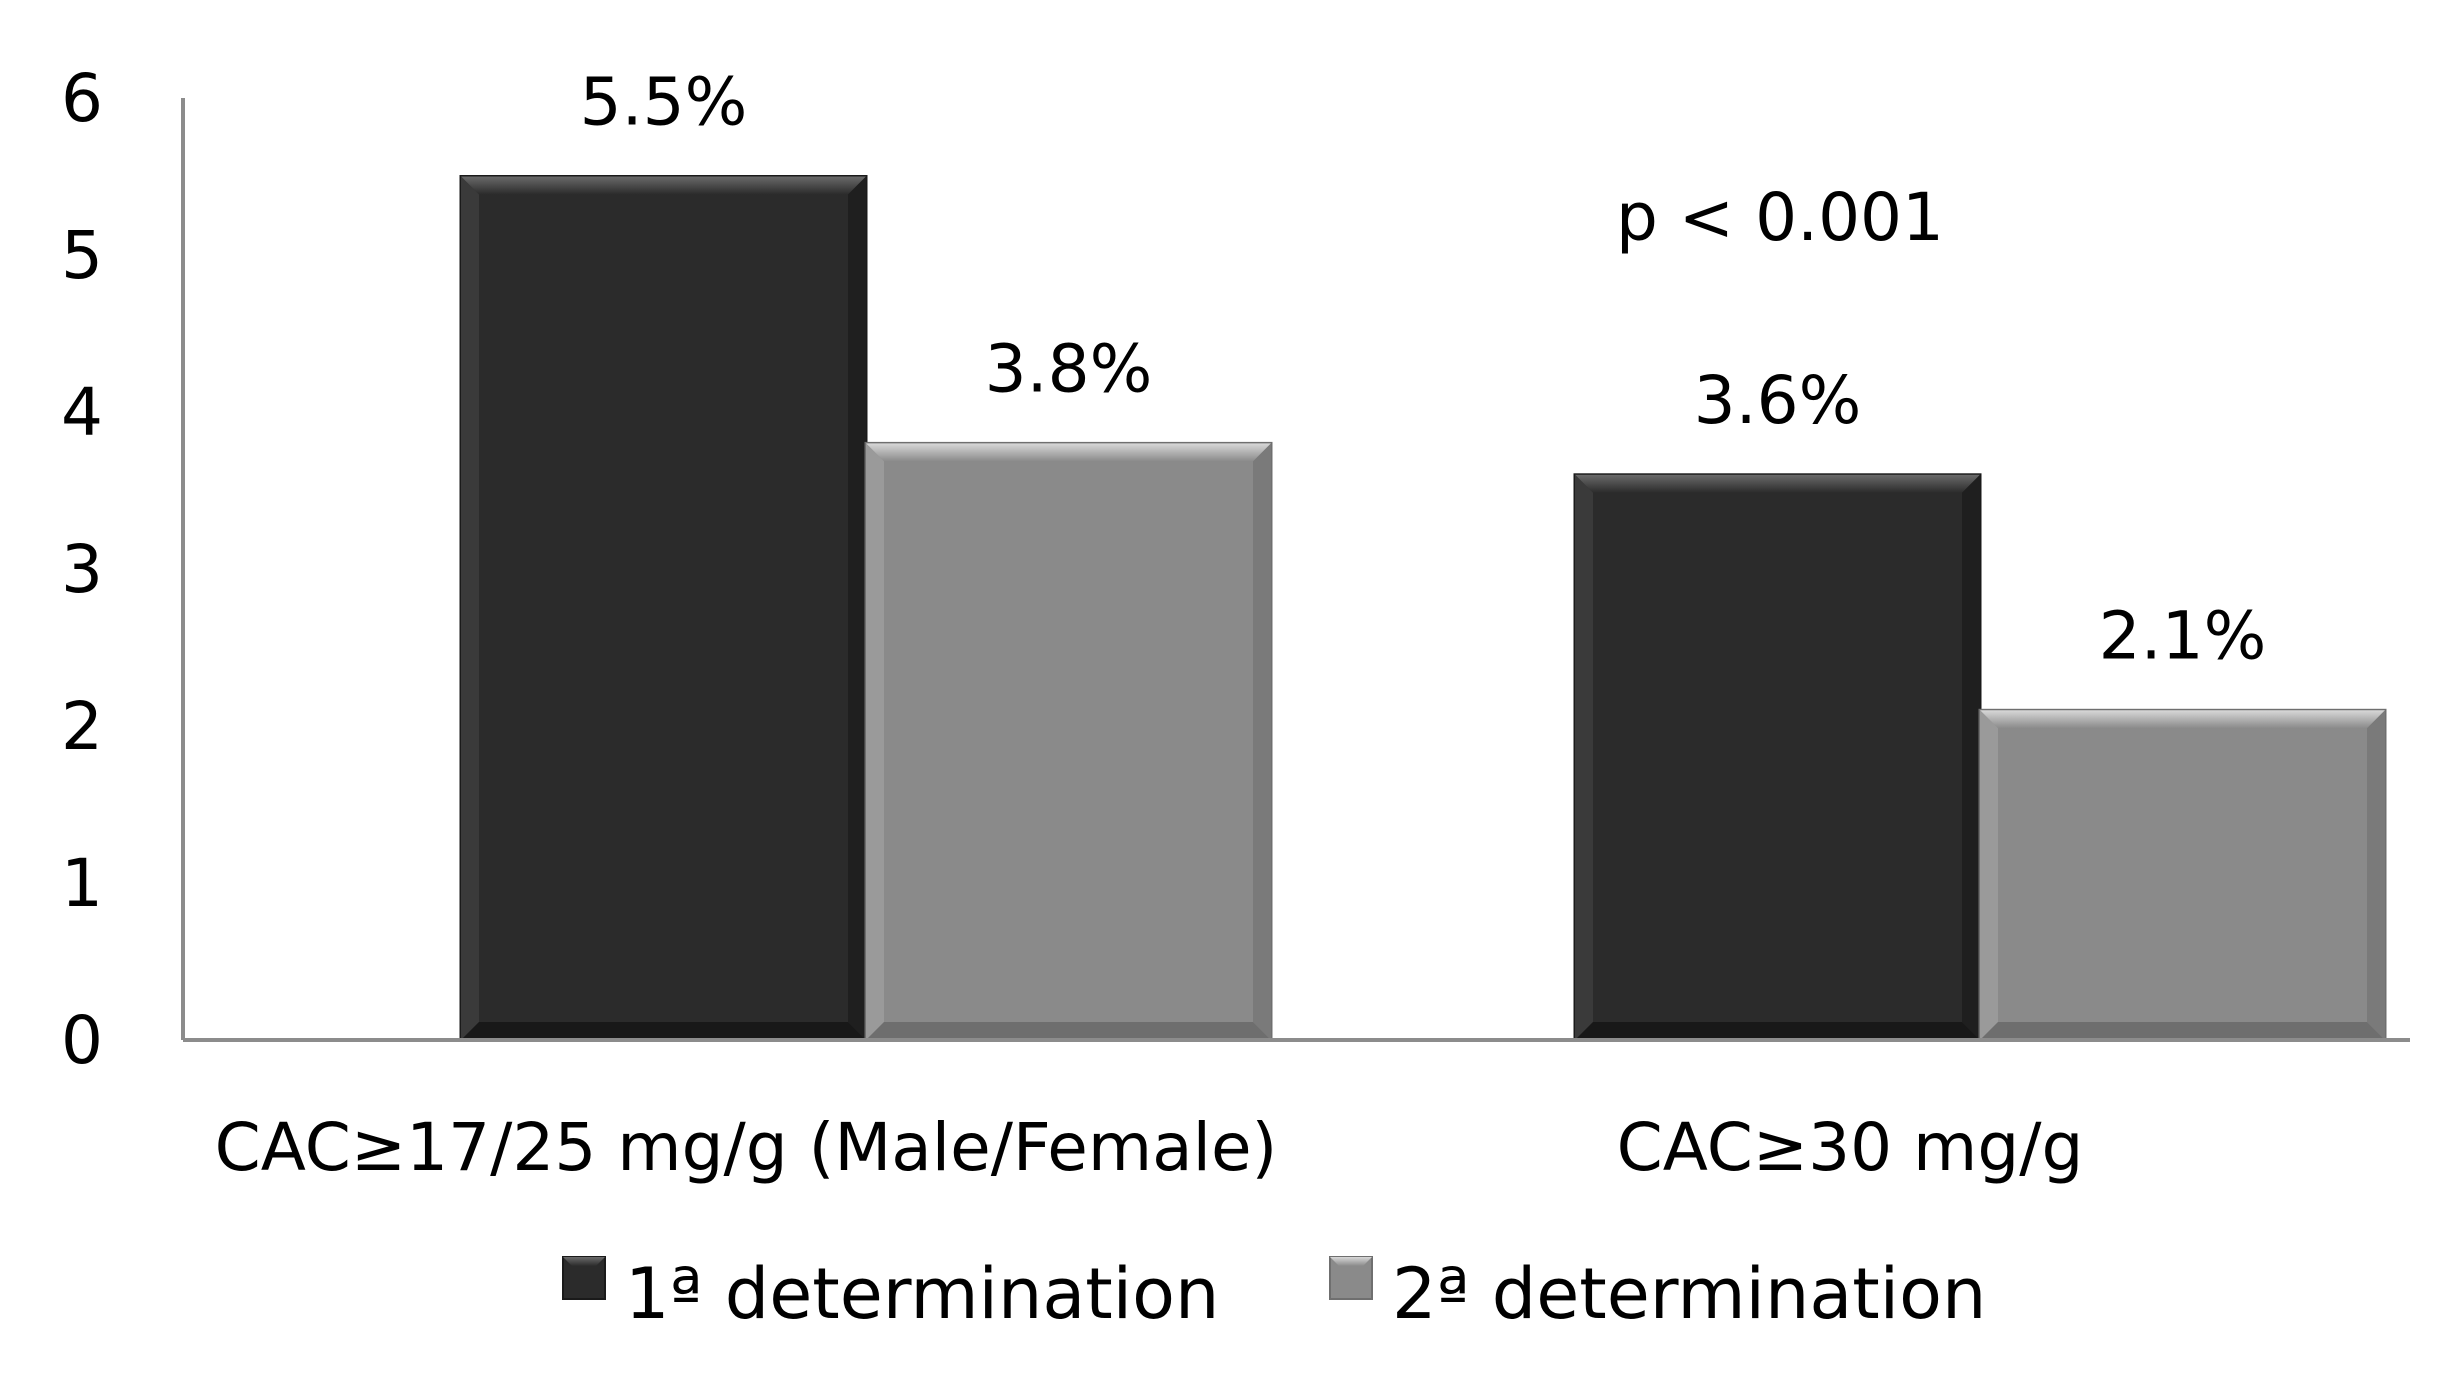 The image size is (2444, 1400). I want to click on legend-label: 1ª determination, so click(922, 1294).